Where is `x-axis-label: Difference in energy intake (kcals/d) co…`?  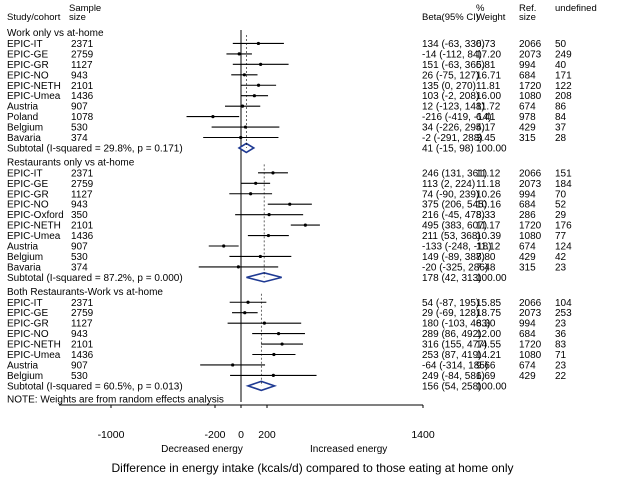 x-axis-label: Difference in energy intake (kcals/d) co… is located at coordinates (312, 468).